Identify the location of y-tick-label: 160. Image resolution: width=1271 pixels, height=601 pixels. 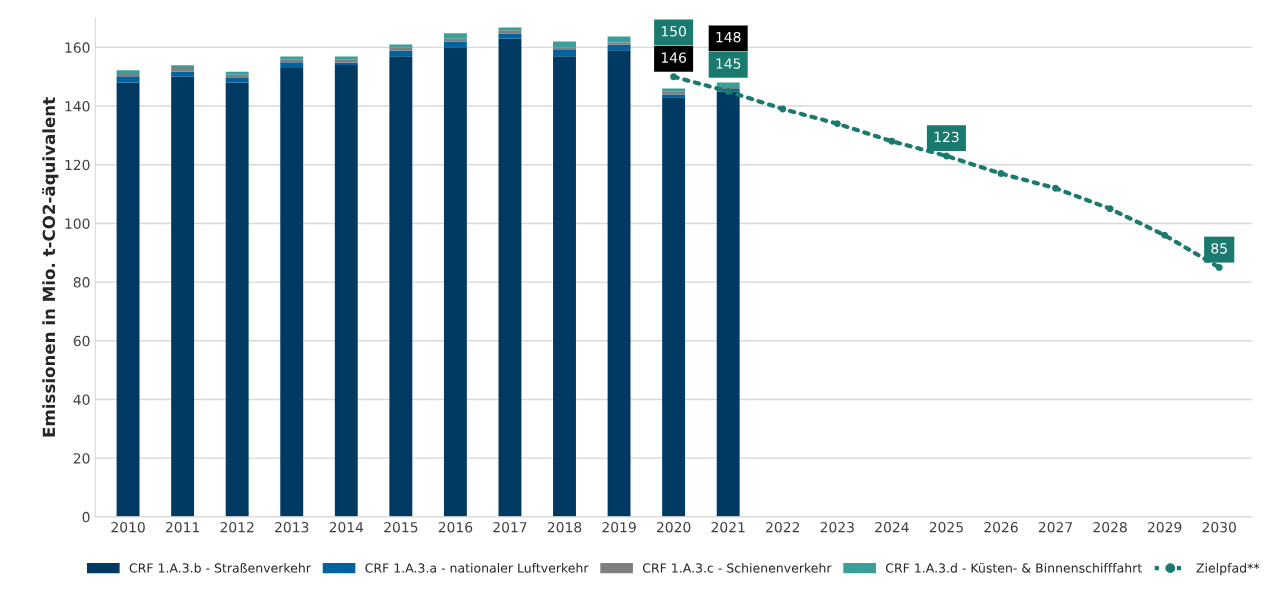
(77, 47).